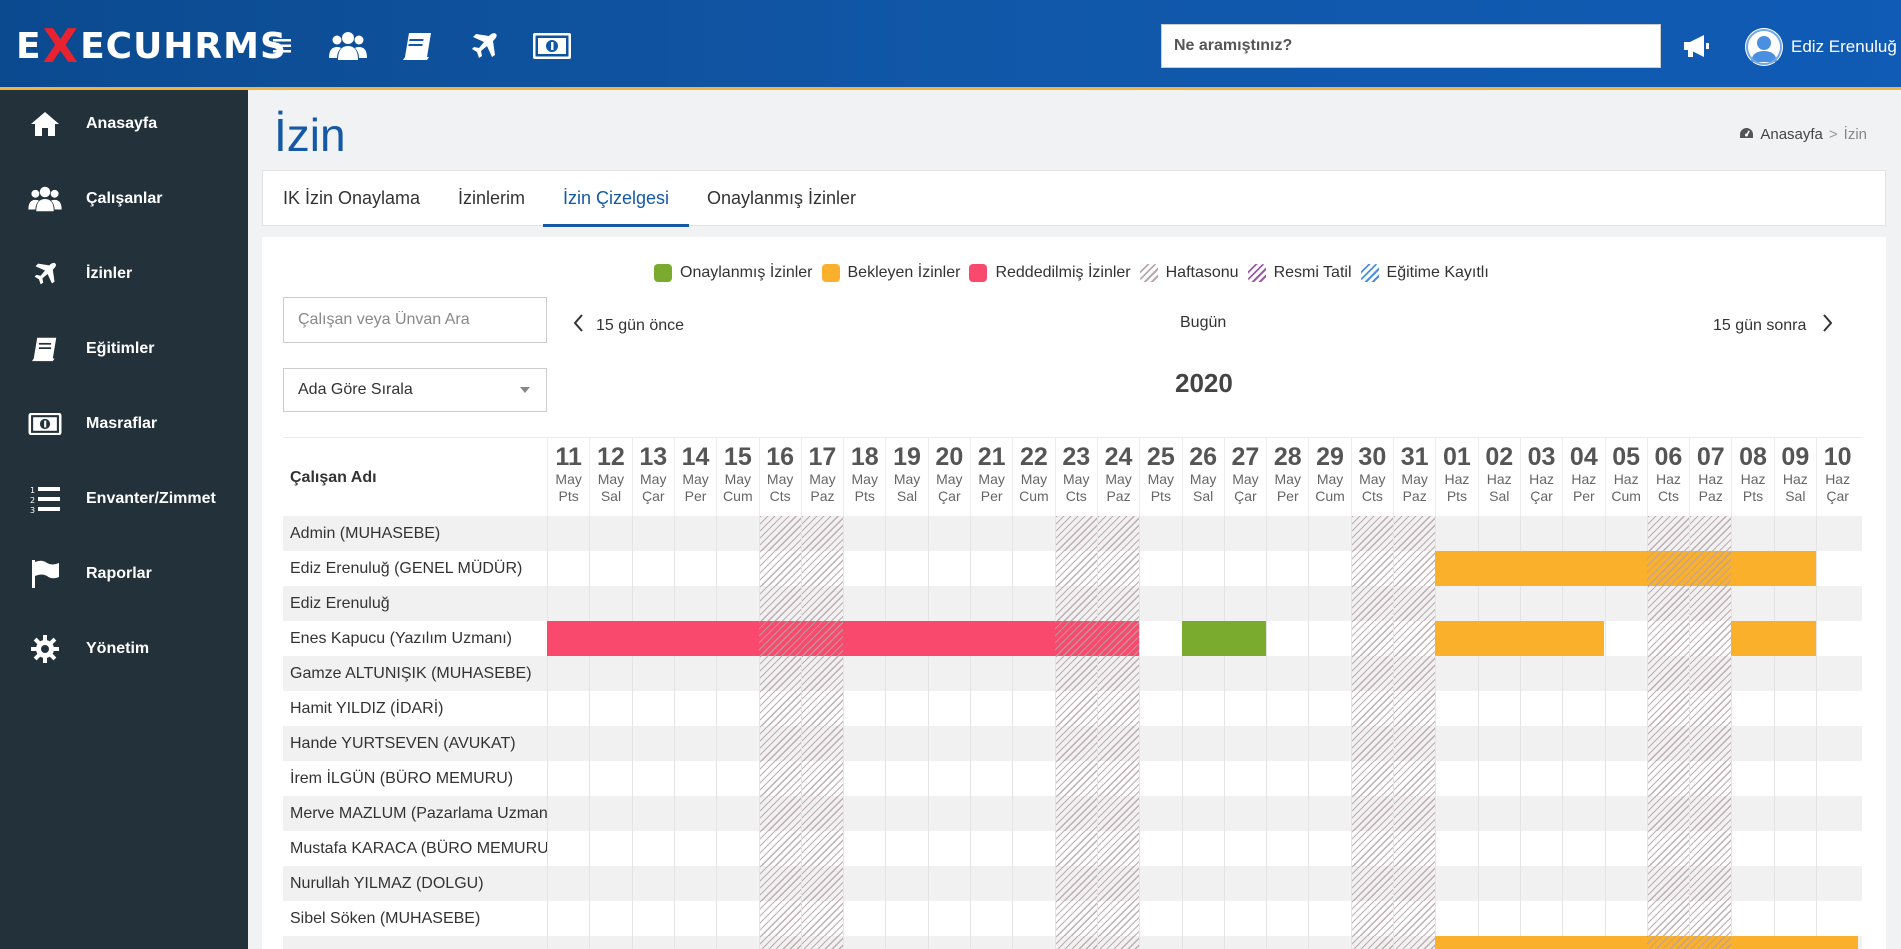  I want to click on approved-leave-bar, so click(1224, 638).